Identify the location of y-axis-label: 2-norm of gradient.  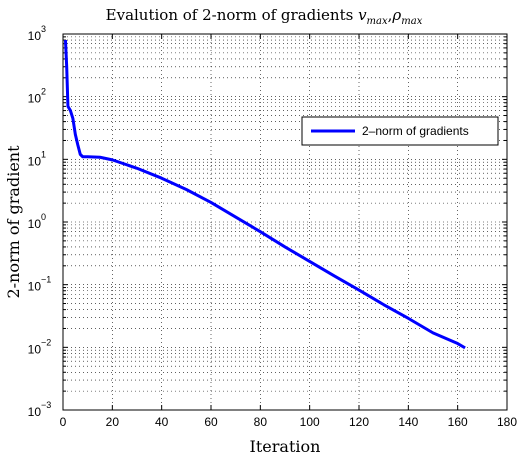
(13, 222).